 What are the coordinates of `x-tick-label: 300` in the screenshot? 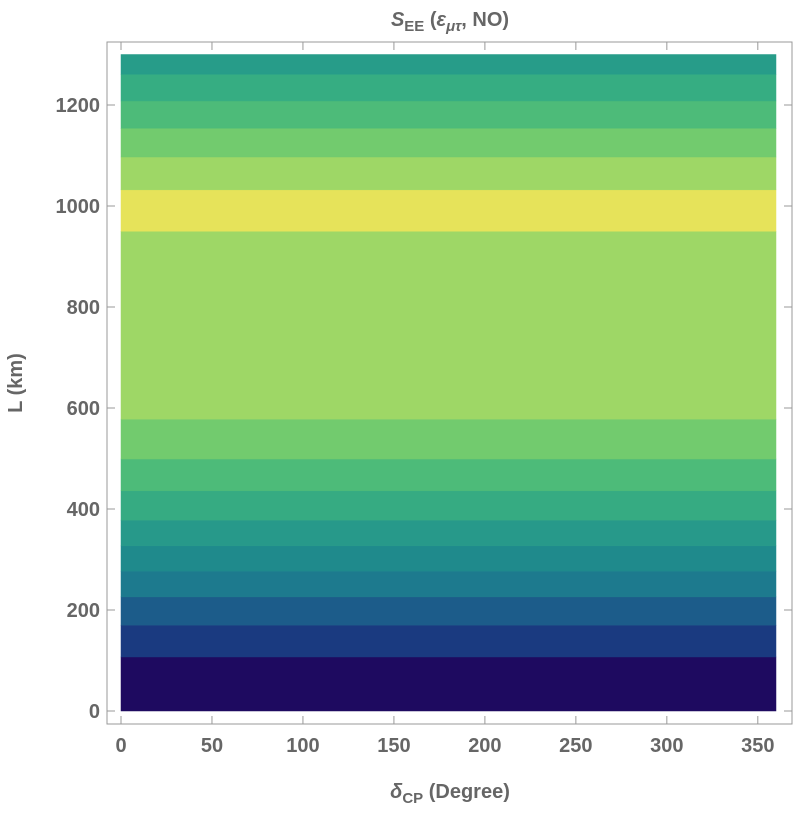 It's located at (666, 746).